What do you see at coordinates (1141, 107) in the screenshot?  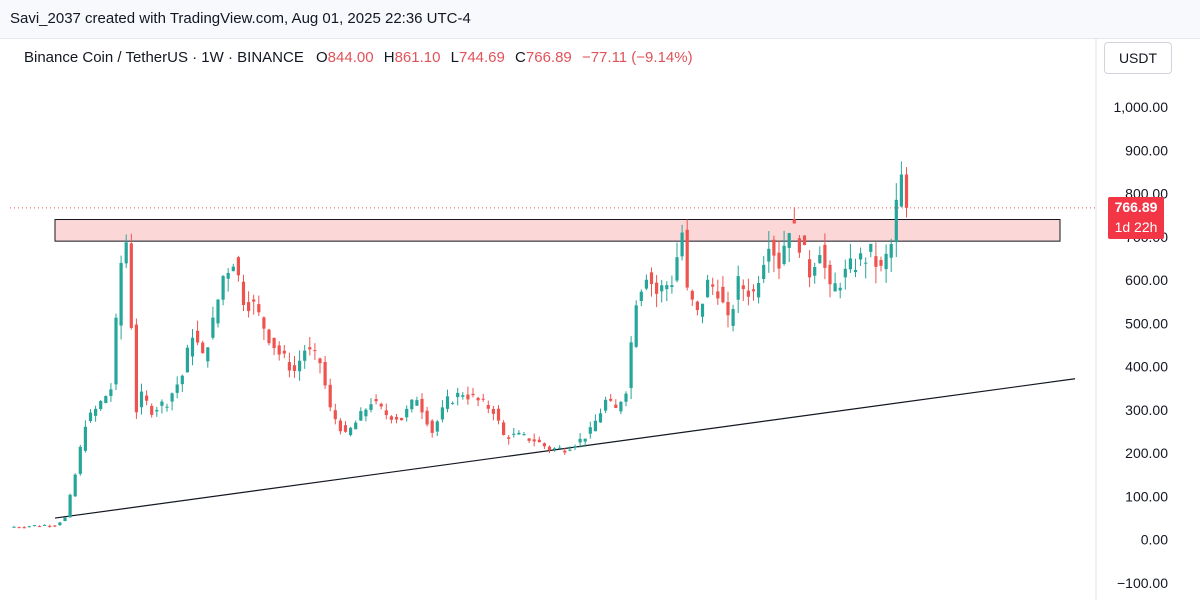 I see `y-tick-label: 1,000.00` at bounding box center [1141, 107].